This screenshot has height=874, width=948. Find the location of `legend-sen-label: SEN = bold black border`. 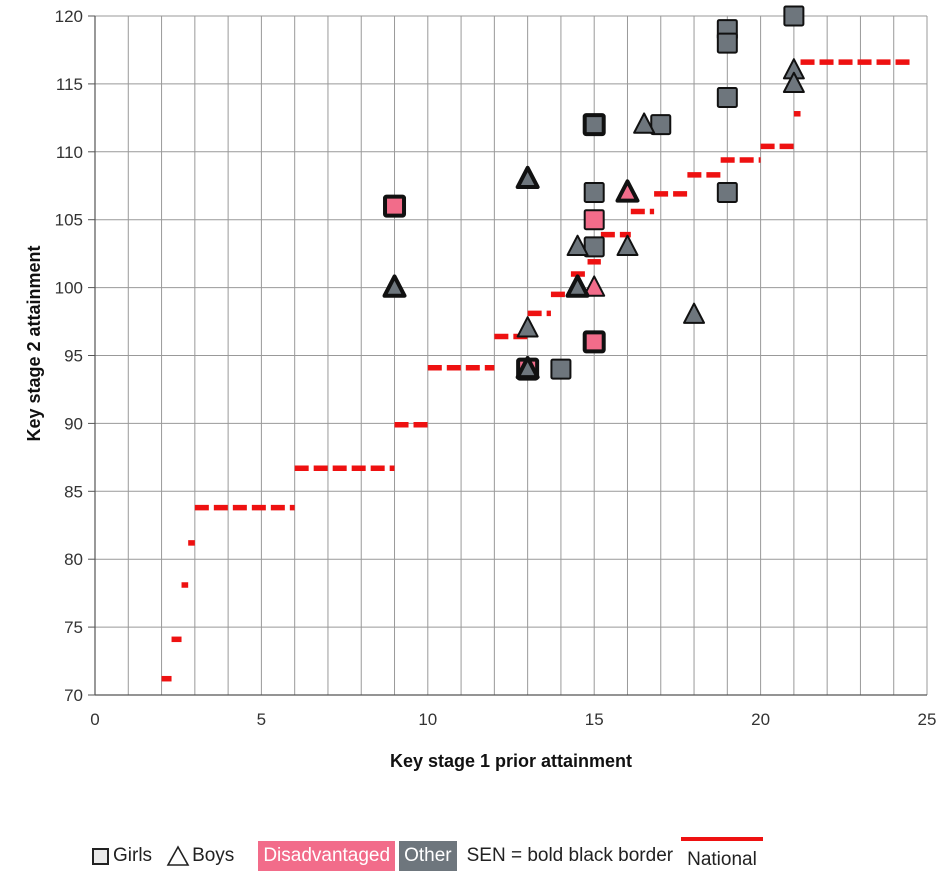

legend-sen-label: SEN = bold black border is located at coordinates (570, 855).